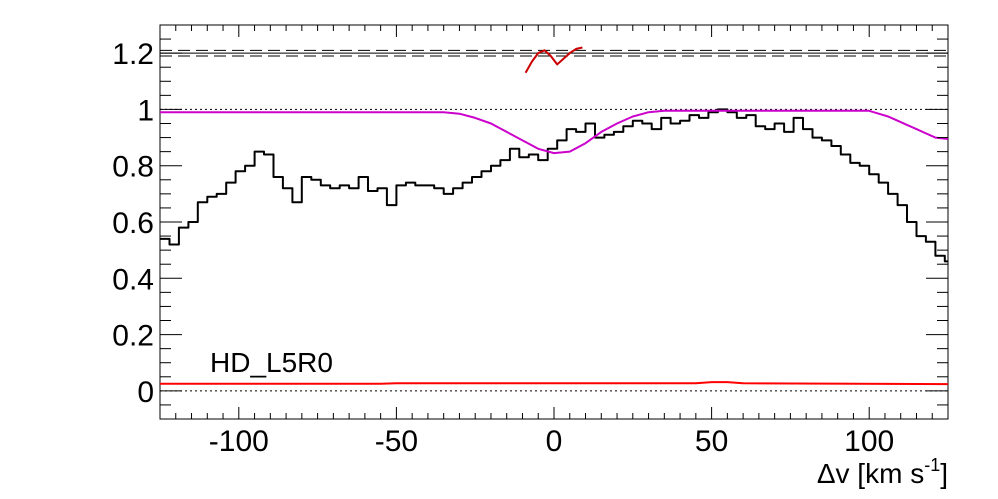 Image resolution: width=998 pixels, height=499 pixels. I want to click on x-axis-label-superscript: -1, so click(932, 465).